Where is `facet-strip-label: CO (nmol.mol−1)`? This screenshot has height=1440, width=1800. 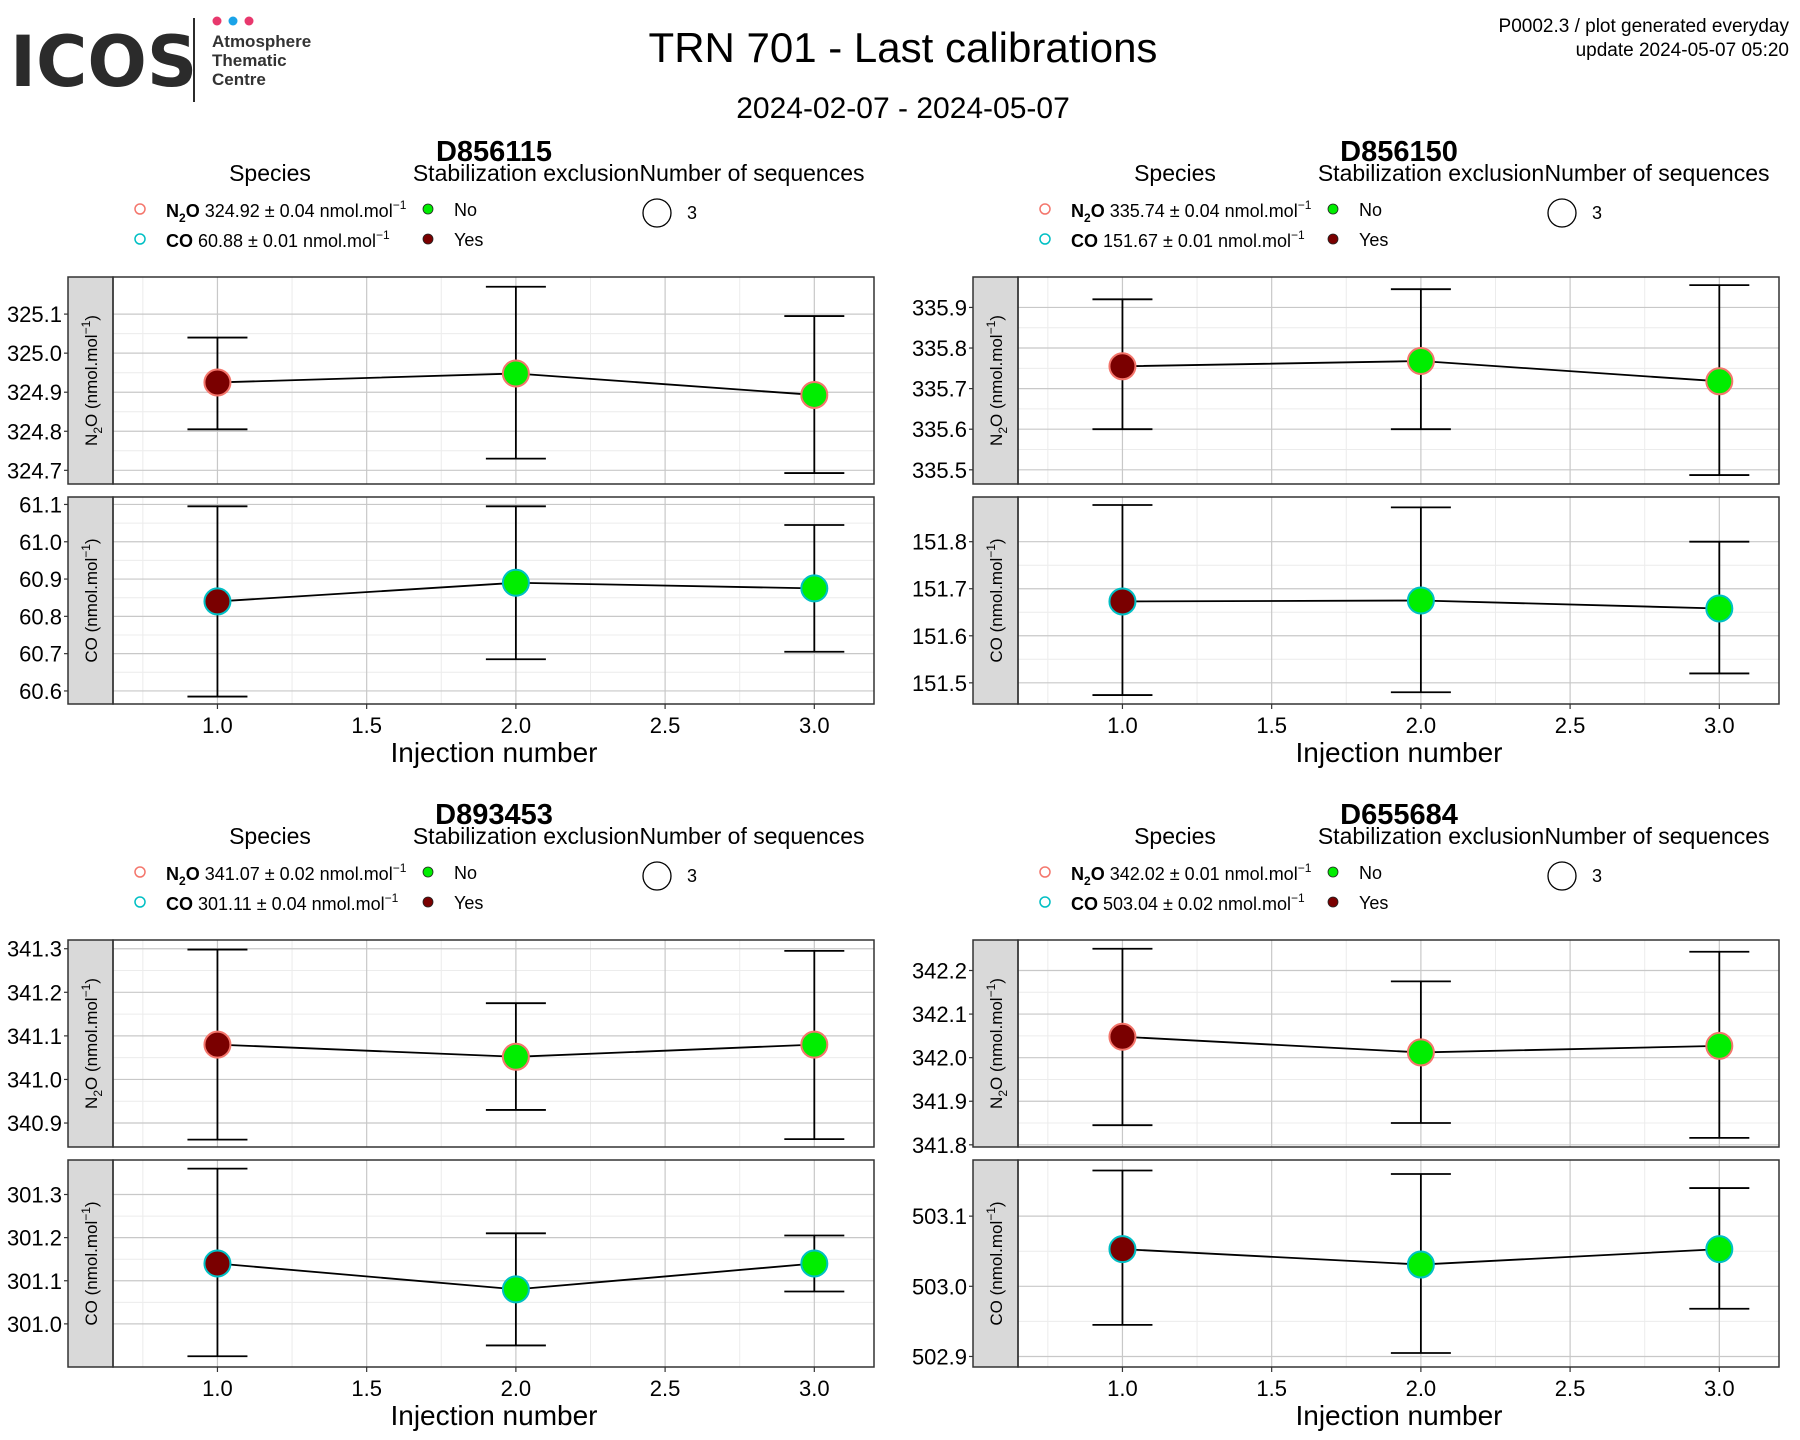
facet-strip-label: CO (nmol.mol−1) is located at coordinates (995, 600).